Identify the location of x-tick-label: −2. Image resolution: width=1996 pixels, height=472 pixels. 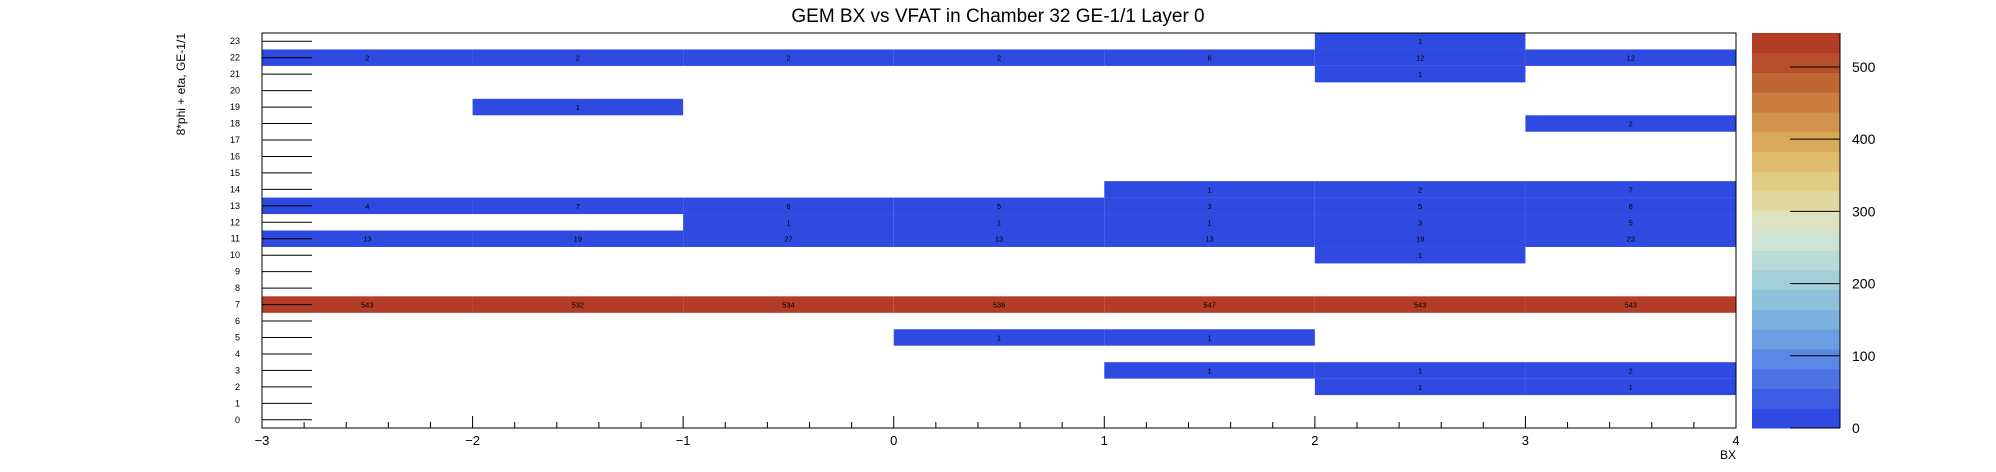
(472, 440).